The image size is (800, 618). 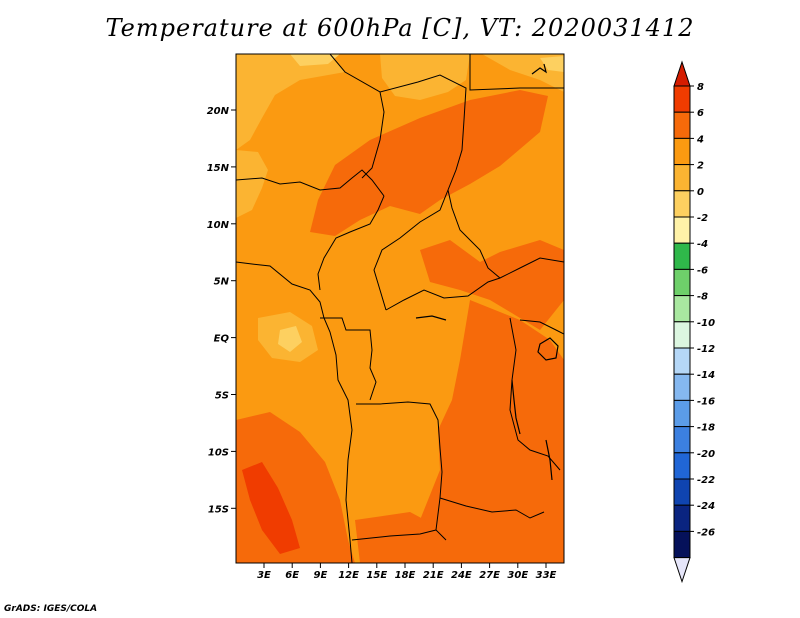 I want to click on border-west-africa-sahel, so click(x=310, y=183).